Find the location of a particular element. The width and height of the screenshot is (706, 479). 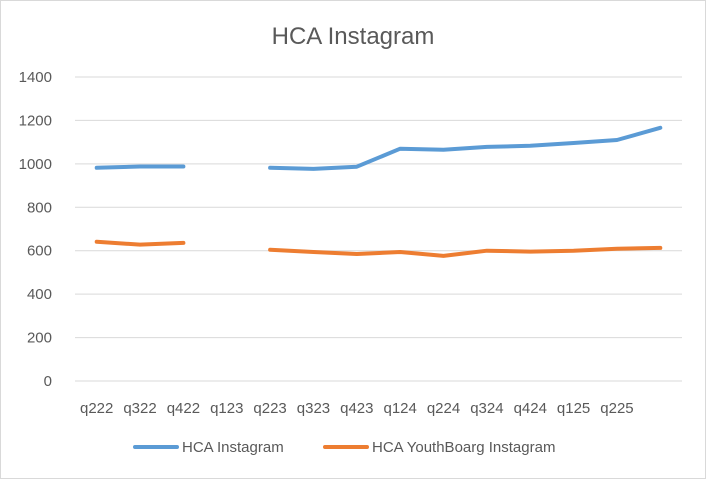

x-tick-label: q225 is located at coordinates (616, 408).